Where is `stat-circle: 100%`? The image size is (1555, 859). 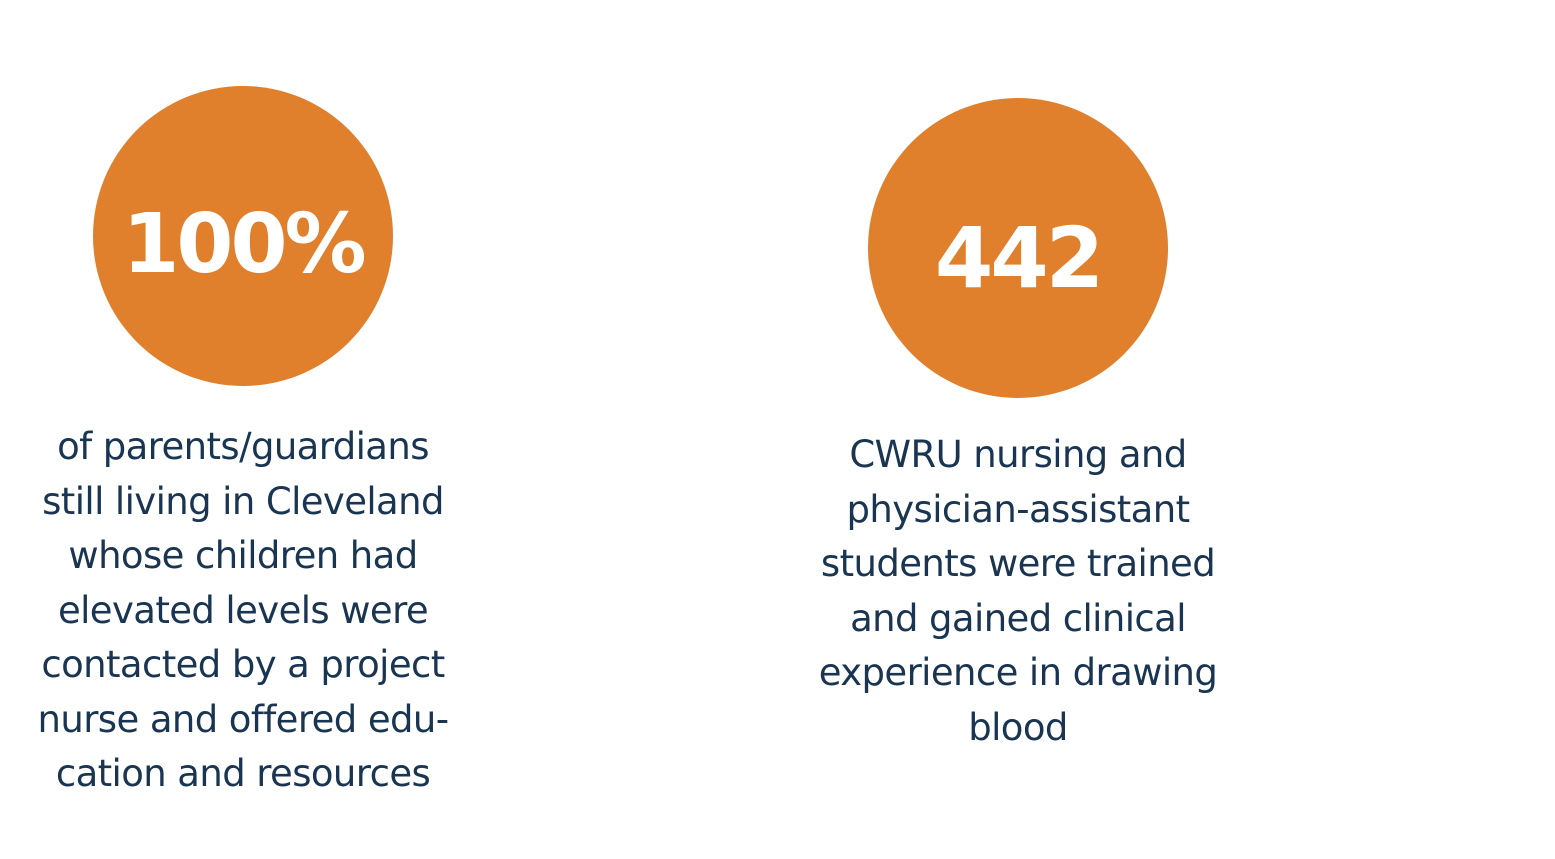 stat-circle: 100% is located at coordinates (243, 236).